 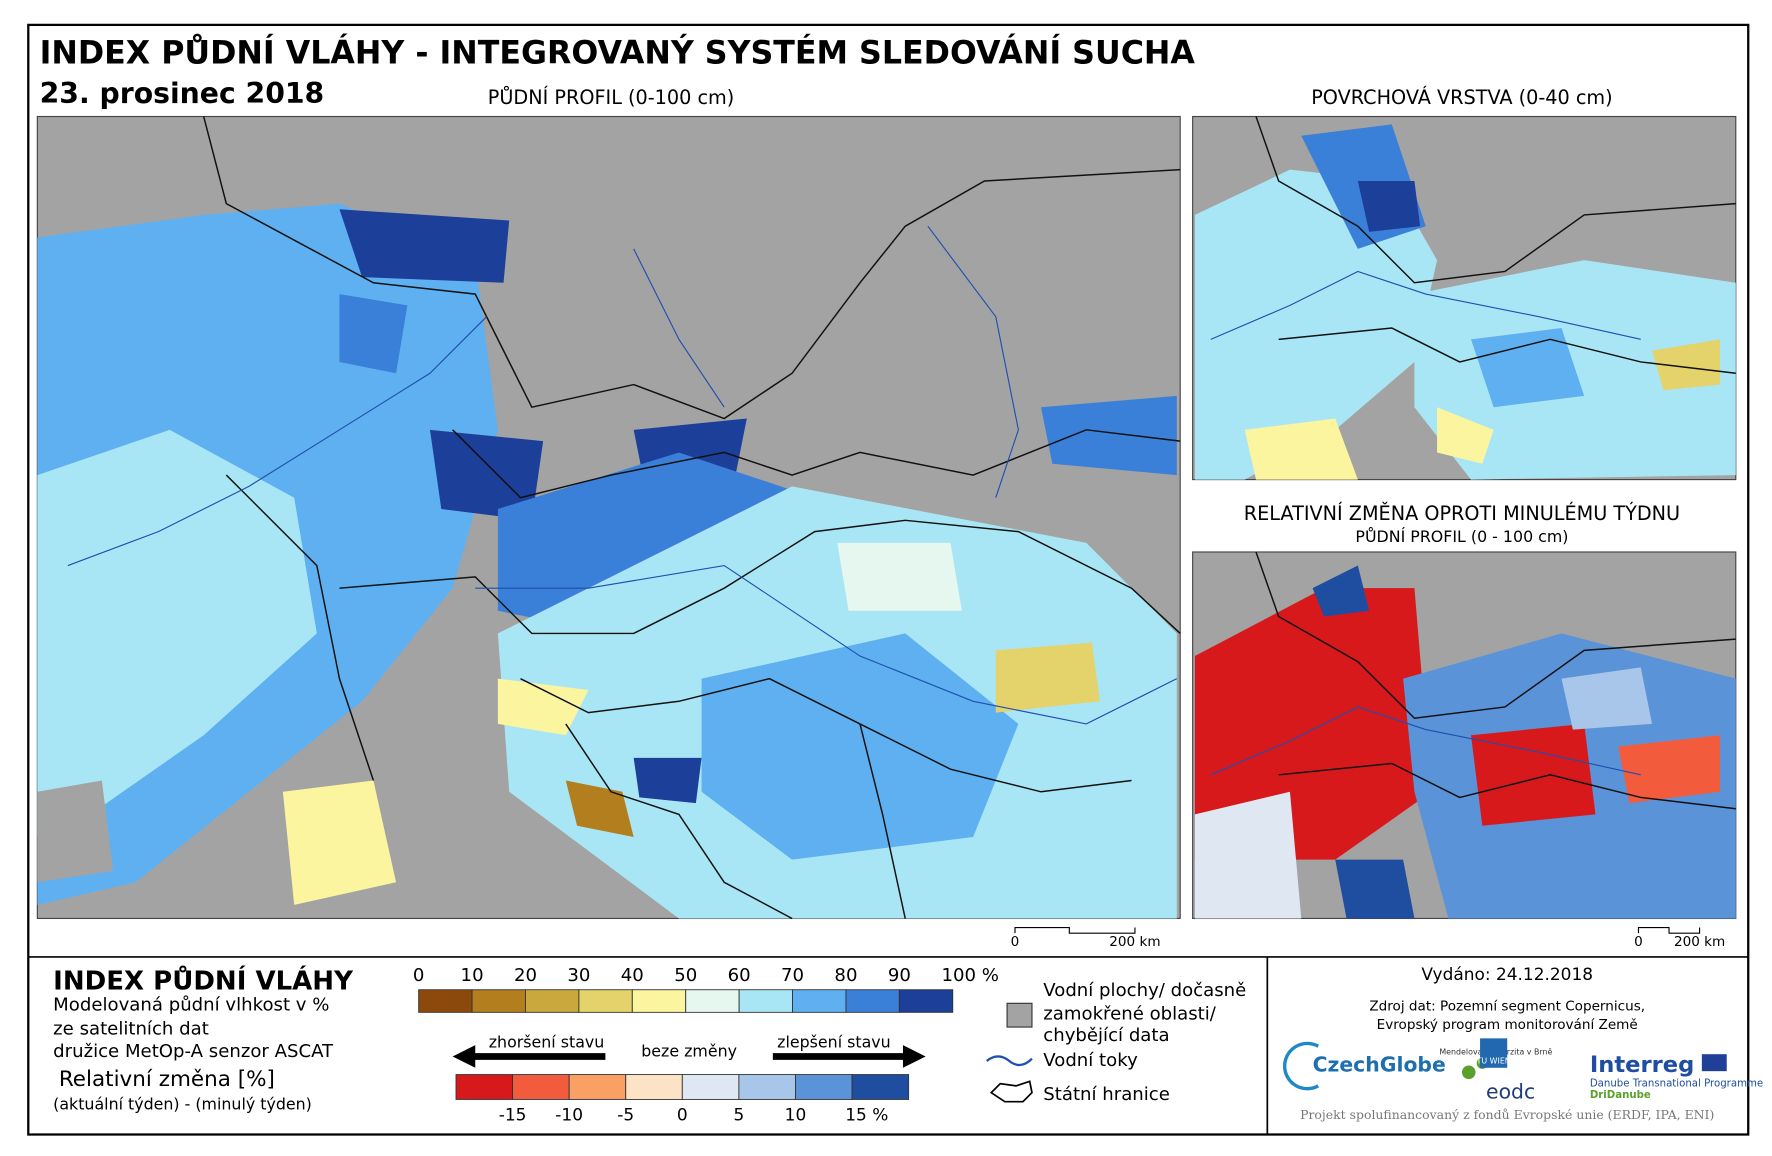 I want to click on logo-project: DriDanube, so click(x=1620, y=1095).